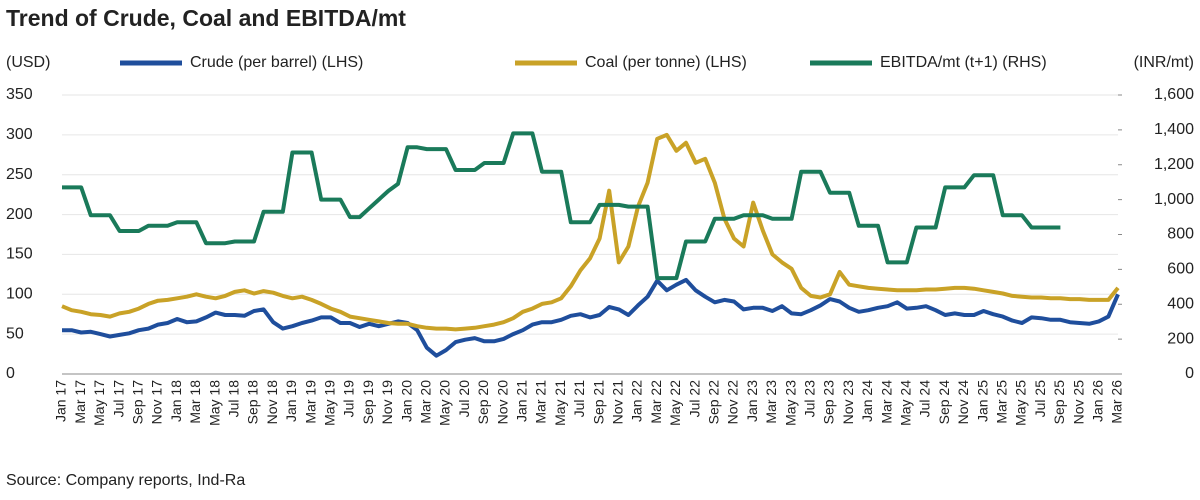 The height and width of the screenshot is (500, 1200). Describe the element at coordinates (61, 401) in the screenshot. I see `x-tick-label: Jan 17` at that location.